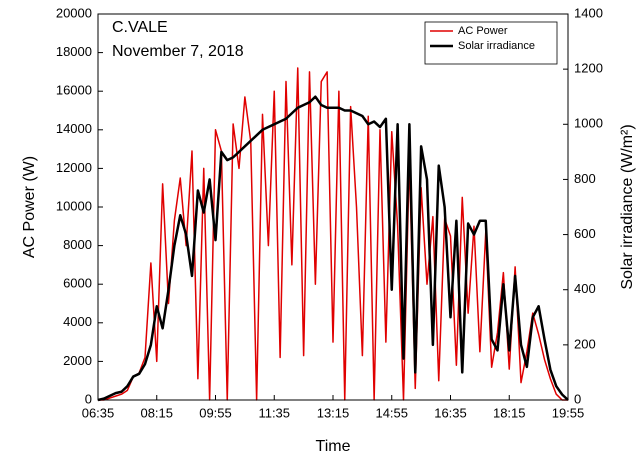 The image size is (644, 467). Describe the element at coordinates (98, 412) in the screenshot. I see `x-tick-label: 06:35` at that location.